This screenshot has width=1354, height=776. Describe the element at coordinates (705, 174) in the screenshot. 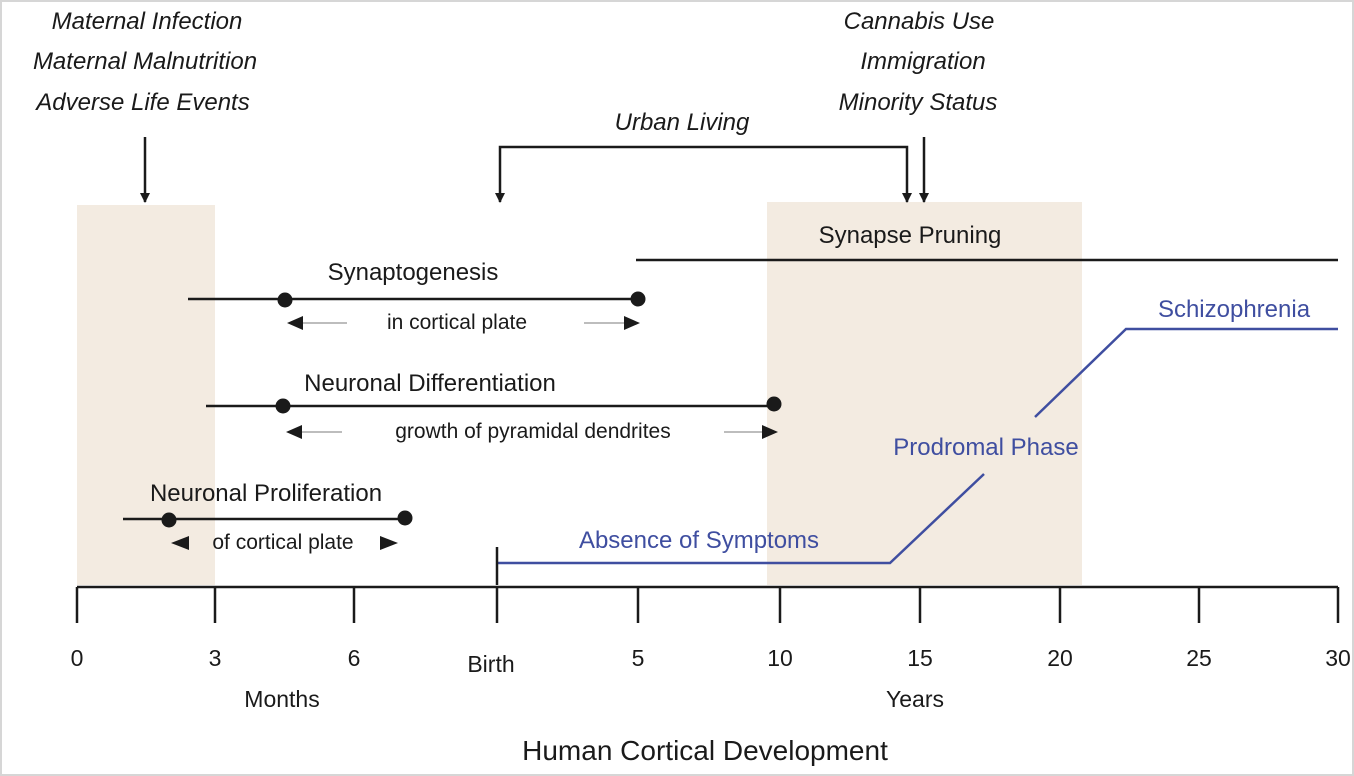

I see `urban-living-bracket-arrow` at that location.